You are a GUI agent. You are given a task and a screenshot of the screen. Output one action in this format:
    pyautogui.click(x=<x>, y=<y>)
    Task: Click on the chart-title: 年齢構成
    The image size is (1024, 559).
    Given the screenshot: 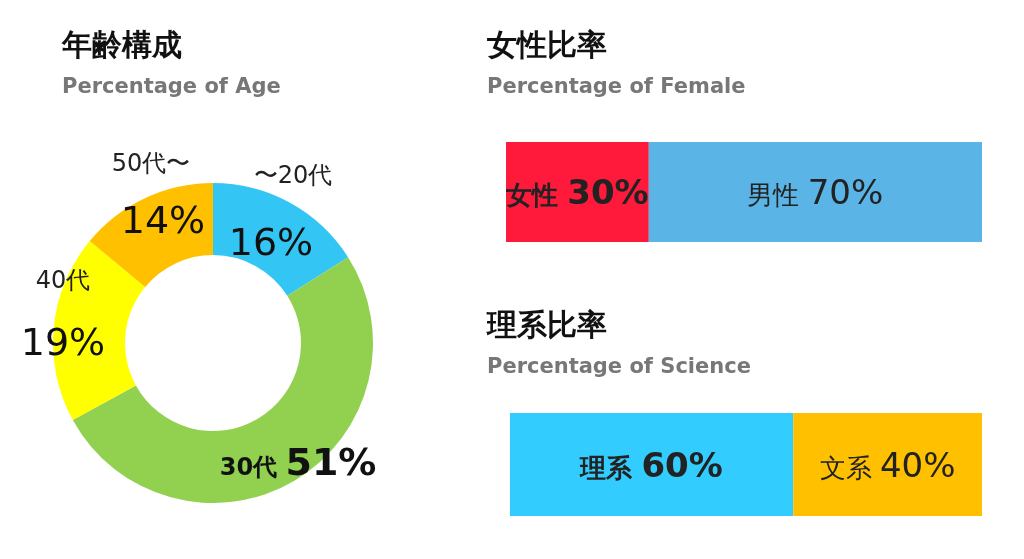 What is the action you would take?
    pyautogui.click(x=121, y=44)
    